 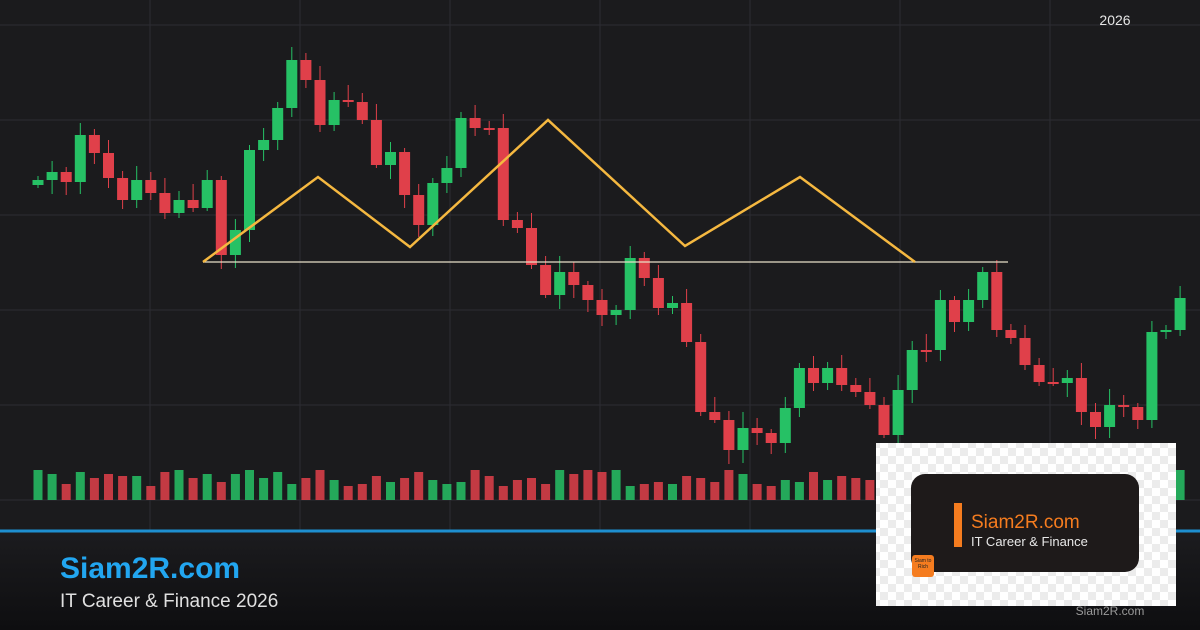 I want to click on logo-tagline: IT Career & Finance, so click(x=1029, y=541).